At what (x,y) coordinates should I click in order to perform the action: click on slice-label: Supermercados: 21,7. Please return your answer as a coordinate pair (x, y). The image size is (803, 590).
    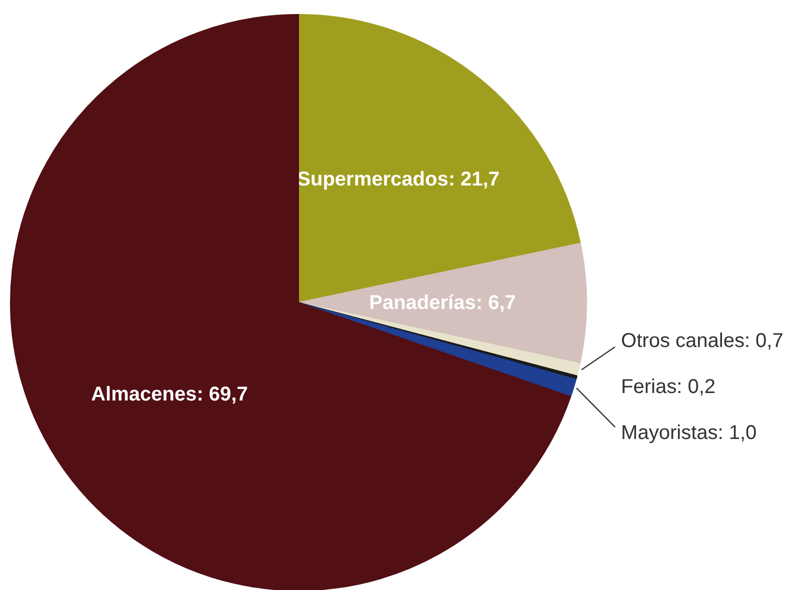
    Looking at the image, I should click on (398, 179).